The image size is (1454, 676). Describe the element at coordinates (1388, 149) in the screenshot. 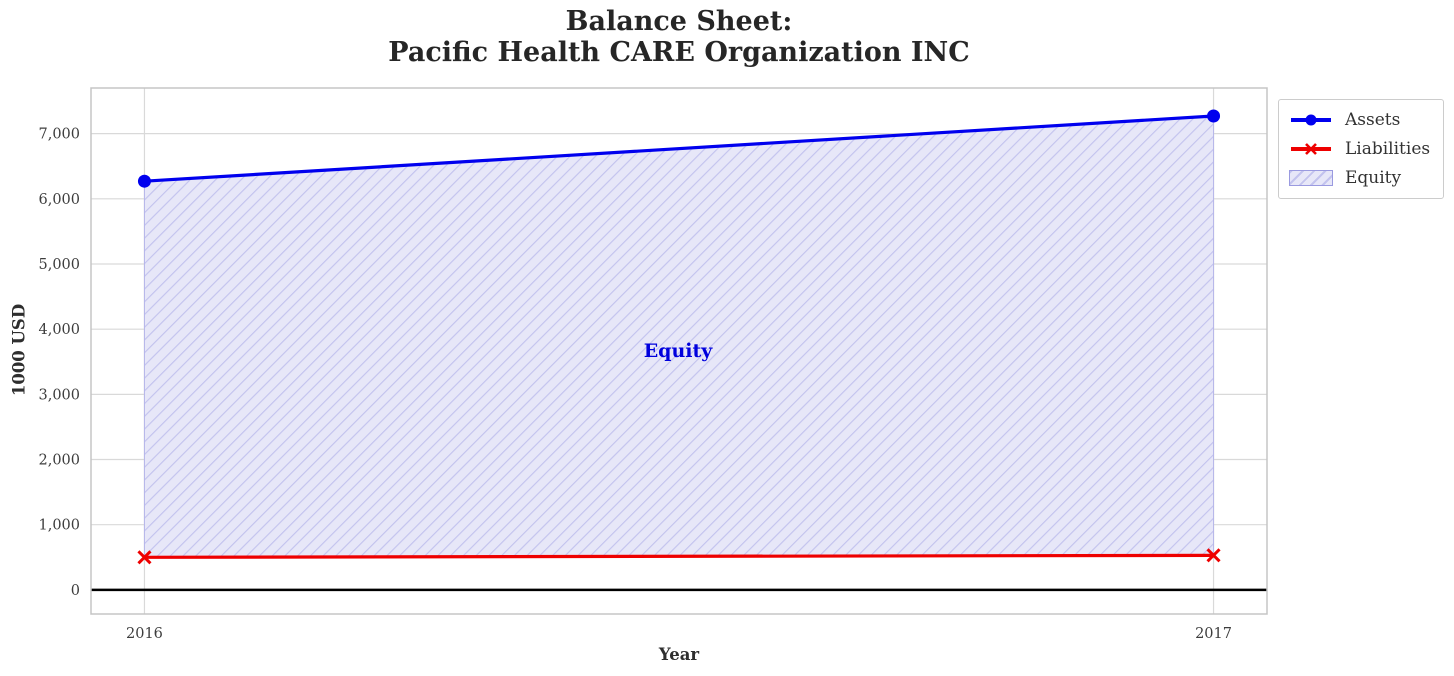

I see `legend-label-liabilities: Liabilities` at that location.